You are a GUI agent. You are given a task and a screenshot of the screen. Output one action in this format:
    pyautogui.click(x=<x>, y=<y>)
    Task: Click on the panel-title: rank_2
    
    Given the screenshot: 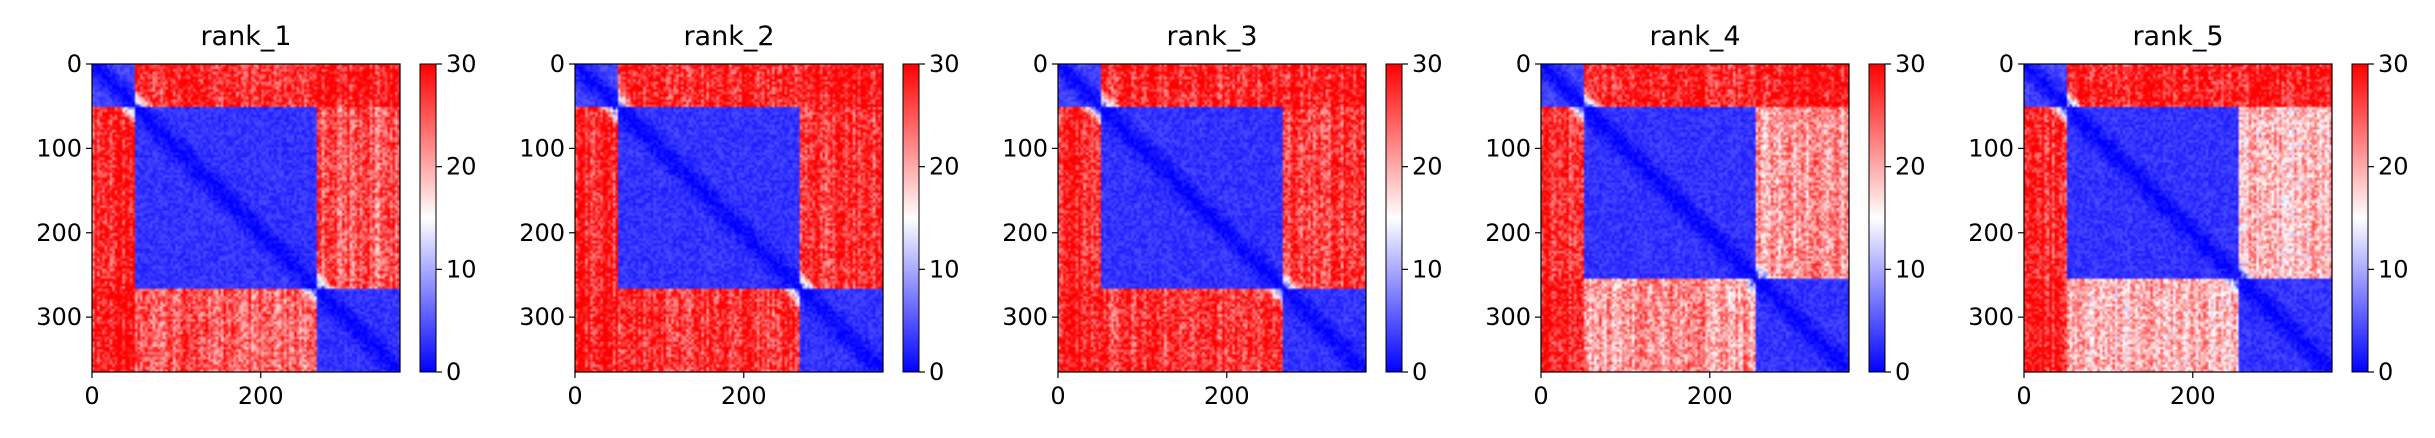 What is the action you would take?
    pyautogui.click(x=728, y=36)
    